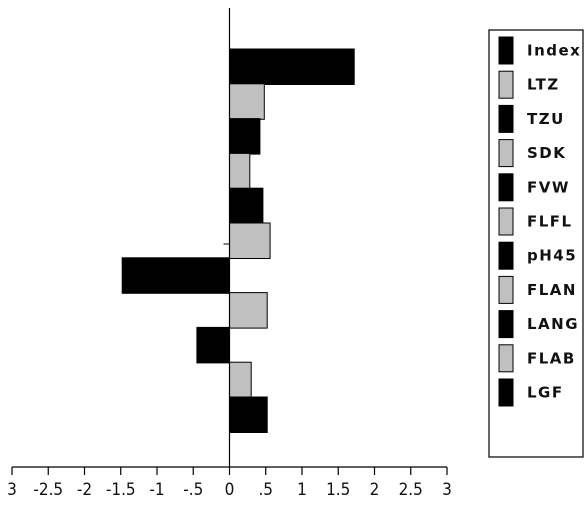 The height and width of the screenshot is (507, 588). What do you see at coordinates (552, 256) in the screenshot?
I see `legend-label-ph45: pH45` at bounding box center [552, 256].